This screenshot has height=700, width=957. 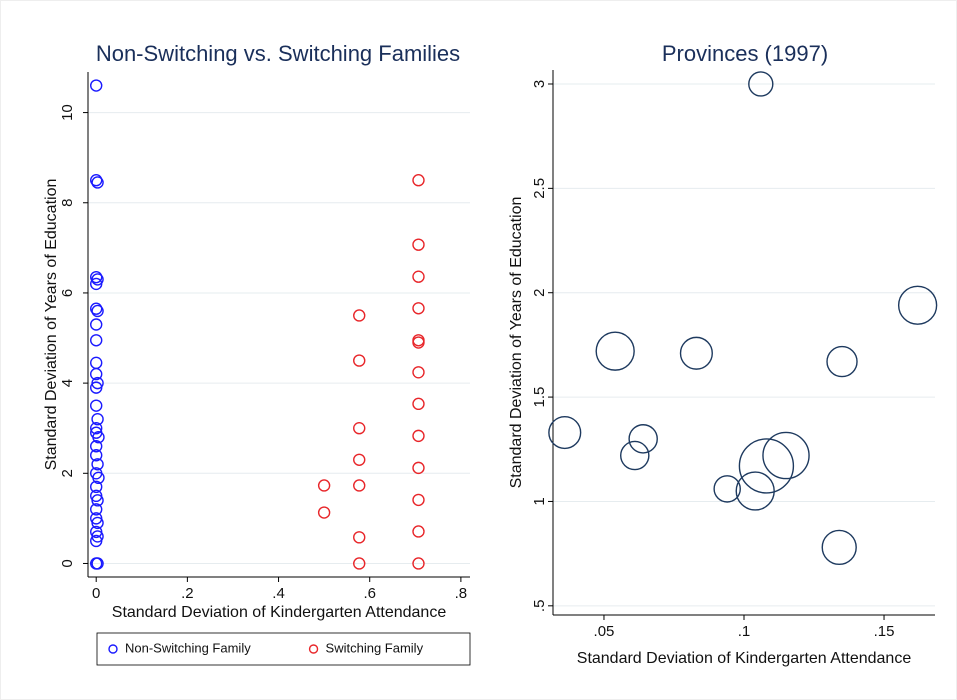 I want to click on y-tick-label: .5, so click(x=539, y=606).